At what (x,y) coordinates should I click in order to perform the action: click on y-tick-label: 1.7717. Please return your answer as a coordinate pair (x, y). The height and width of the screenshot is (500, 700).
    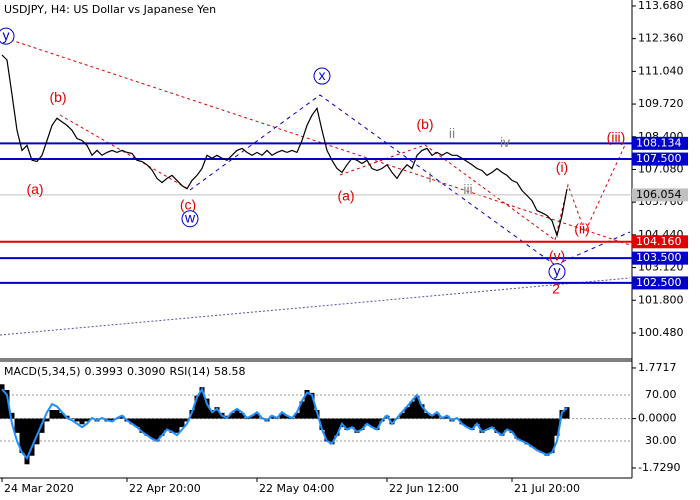
    Looking at the image, I should click on (657, 367).